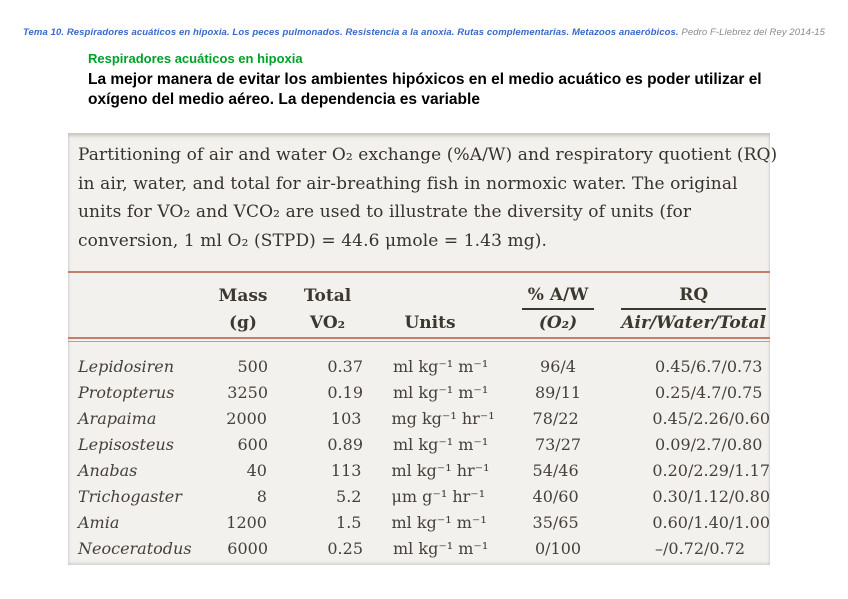  What do you see at coordinates (558, 548) in the screenshot?
I see `cell-aw-percent: 0/100` at bounding box center [558, 548].